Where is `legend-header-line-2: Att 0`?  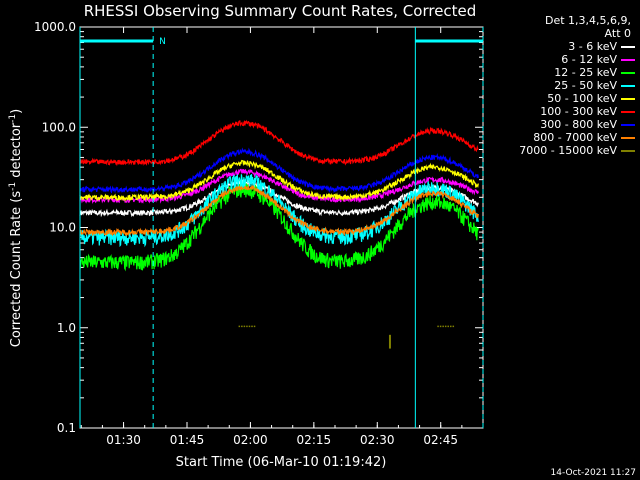
legend-header-line-2: Att 0 is located at coordinates (617, 33).